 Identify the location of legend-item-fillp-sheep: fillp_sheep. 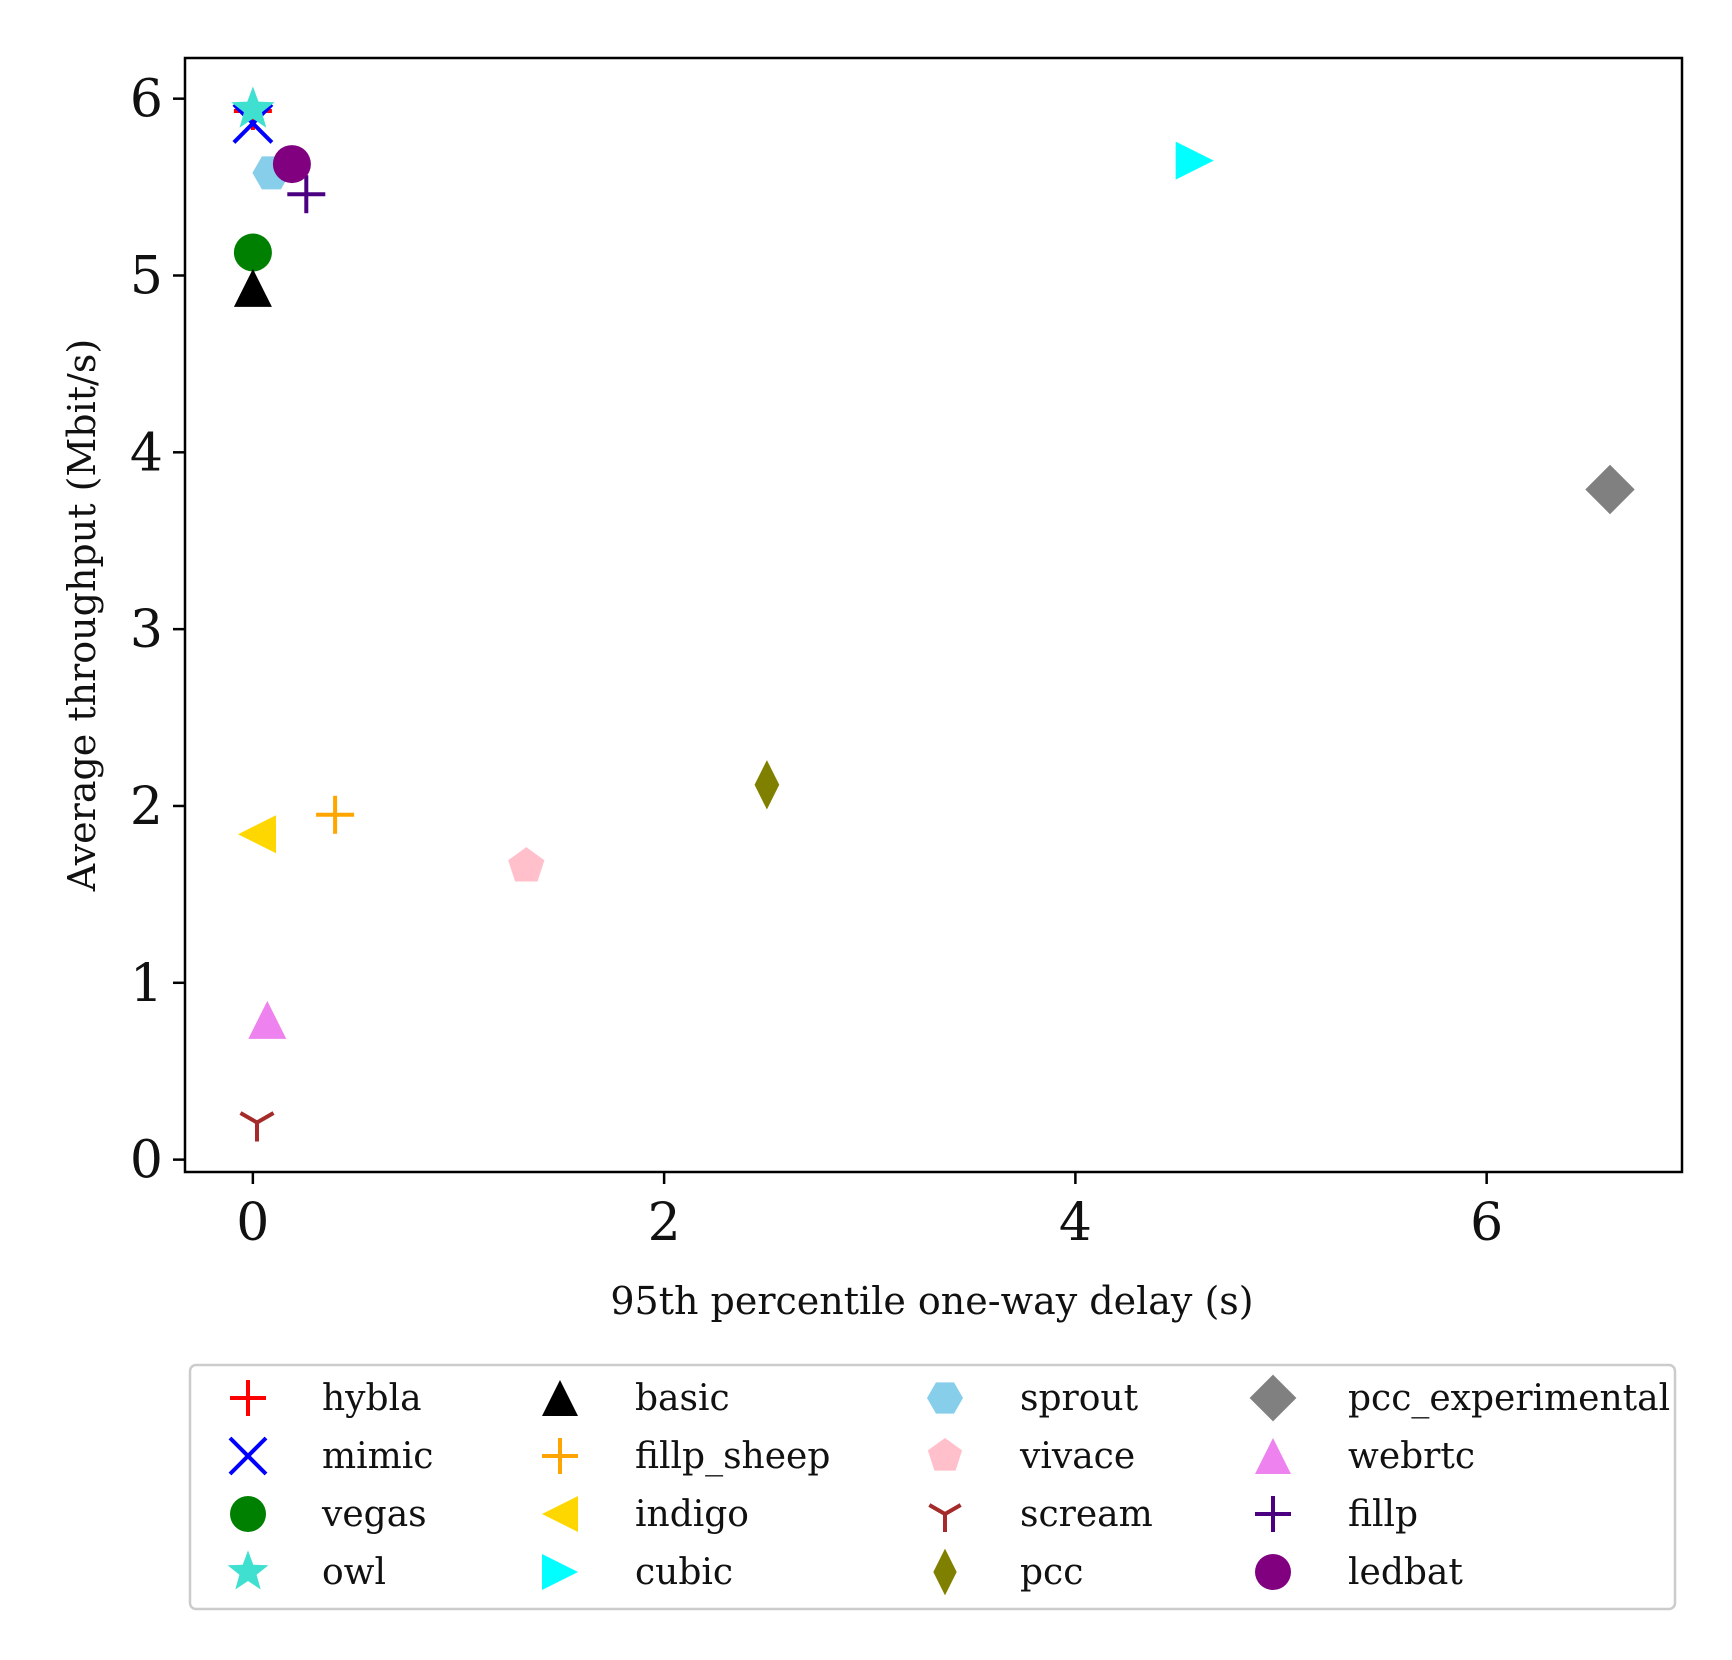
(686, 1456).